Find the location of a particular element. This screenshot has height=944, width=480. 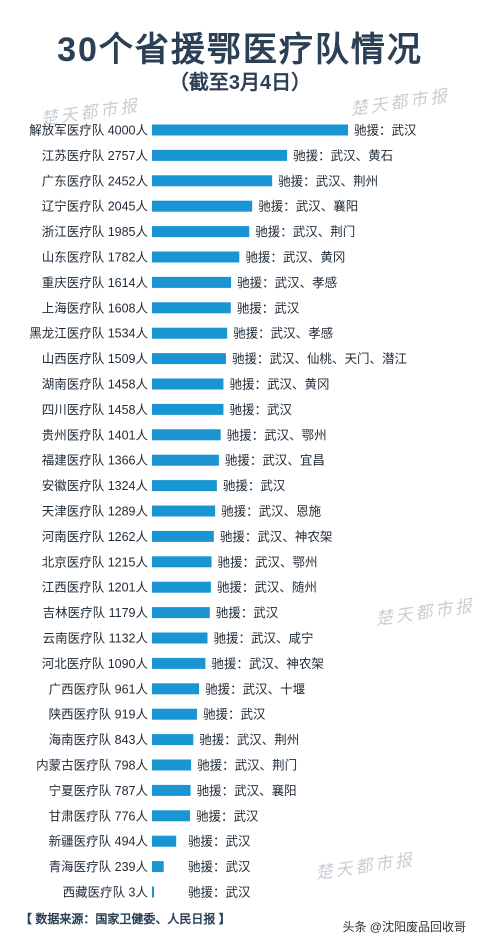

category-label: 陕西医疗队 919人 is located at coordinates (99, 714).